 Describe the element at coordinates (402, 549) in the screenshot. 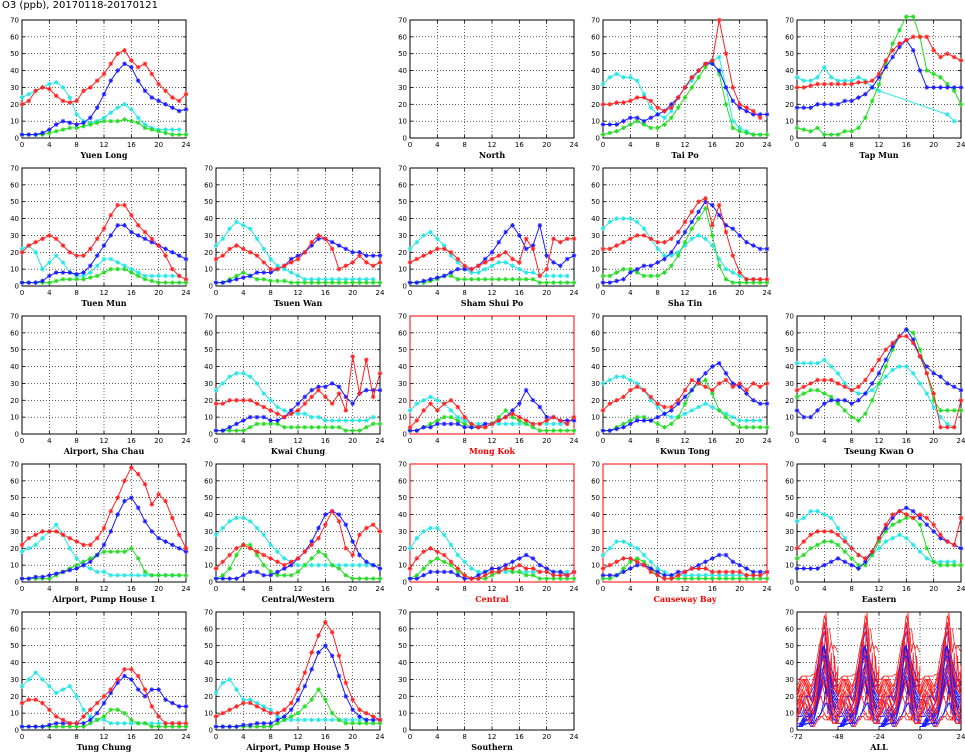

I see `y-tick-label: 20` at that location.